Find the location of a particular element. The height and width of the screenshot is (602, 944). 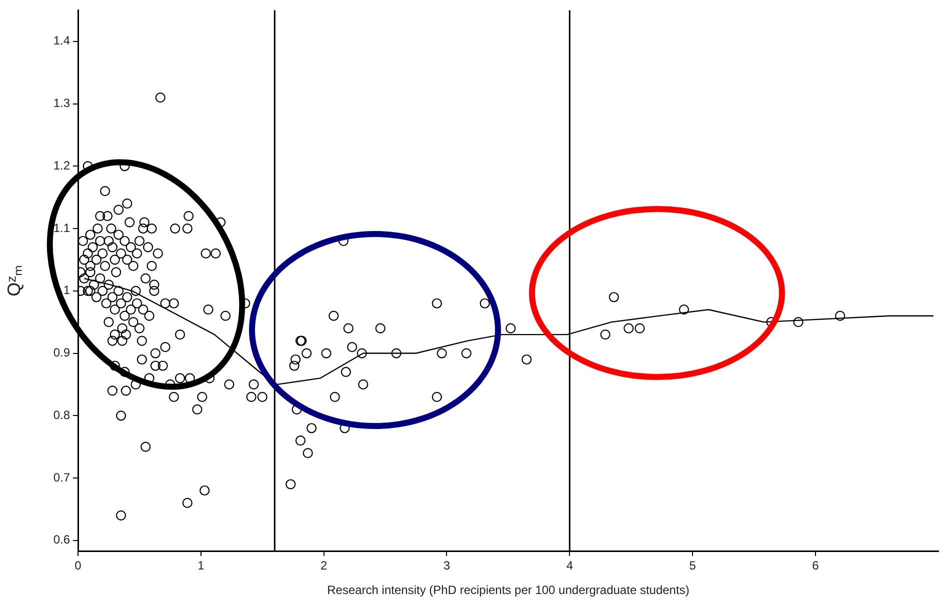

x-axis-title: Research intensity (PhD recipients per 100 undergraduate students) is located at coordinates (508, 590).